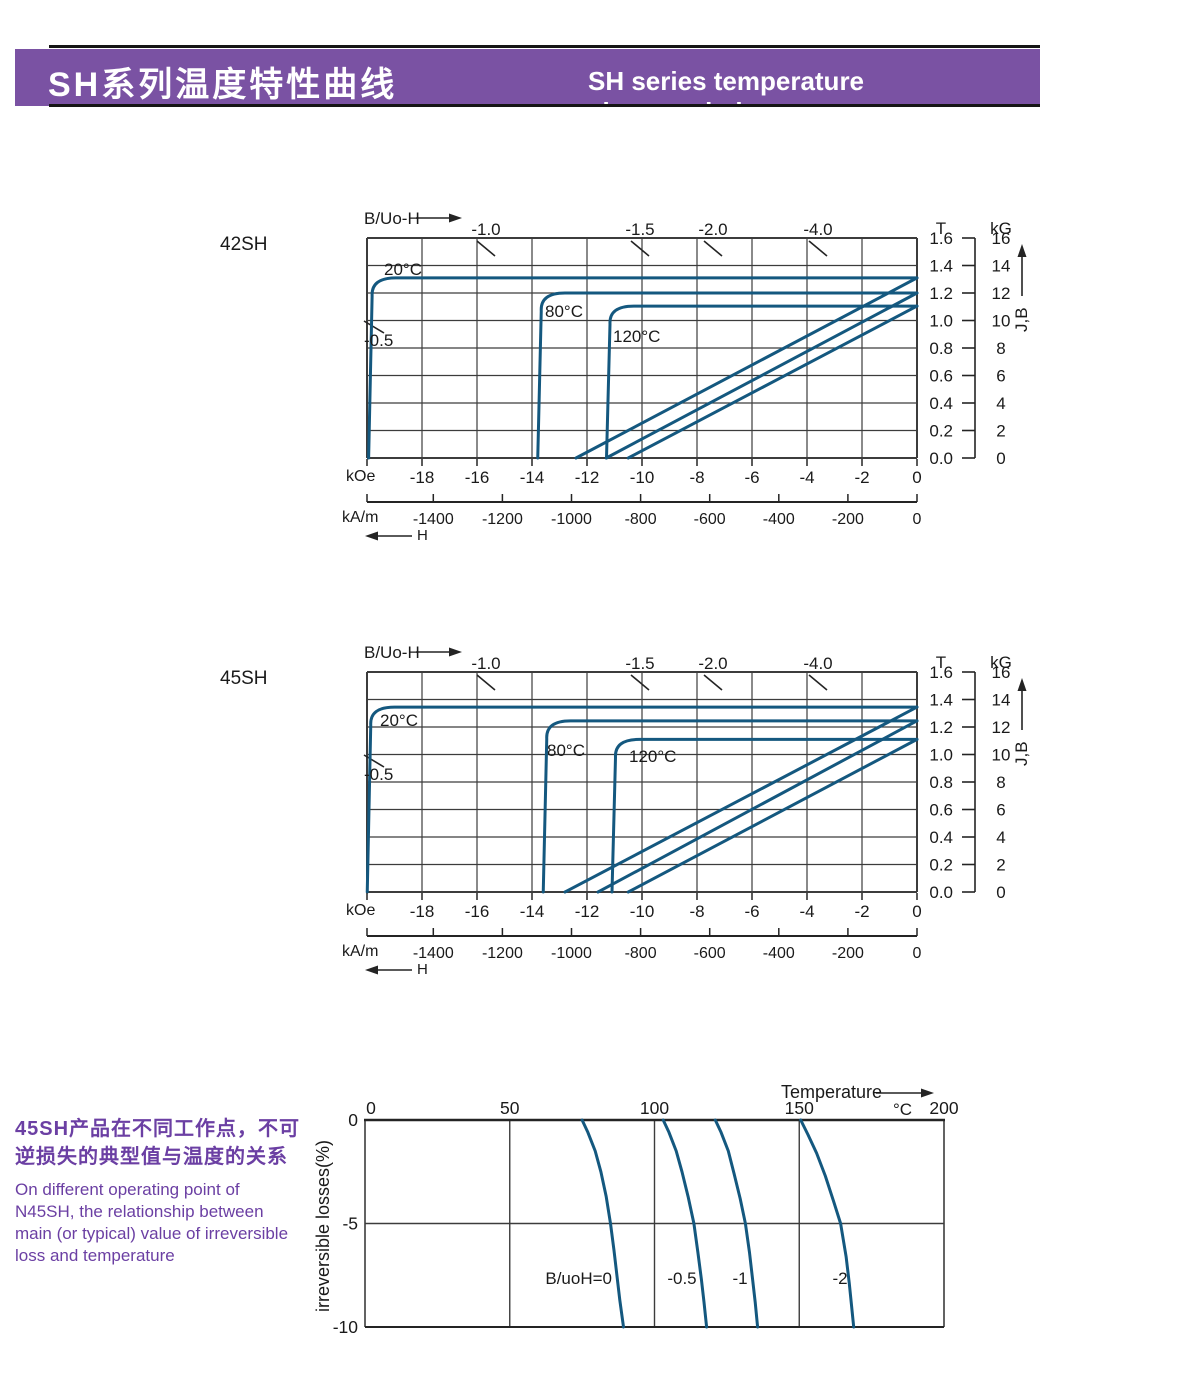 Image resolution: width=1198 pixels, height=1391 pixels. I want to click on temp-tick-label: 100, so click(654, 1108).